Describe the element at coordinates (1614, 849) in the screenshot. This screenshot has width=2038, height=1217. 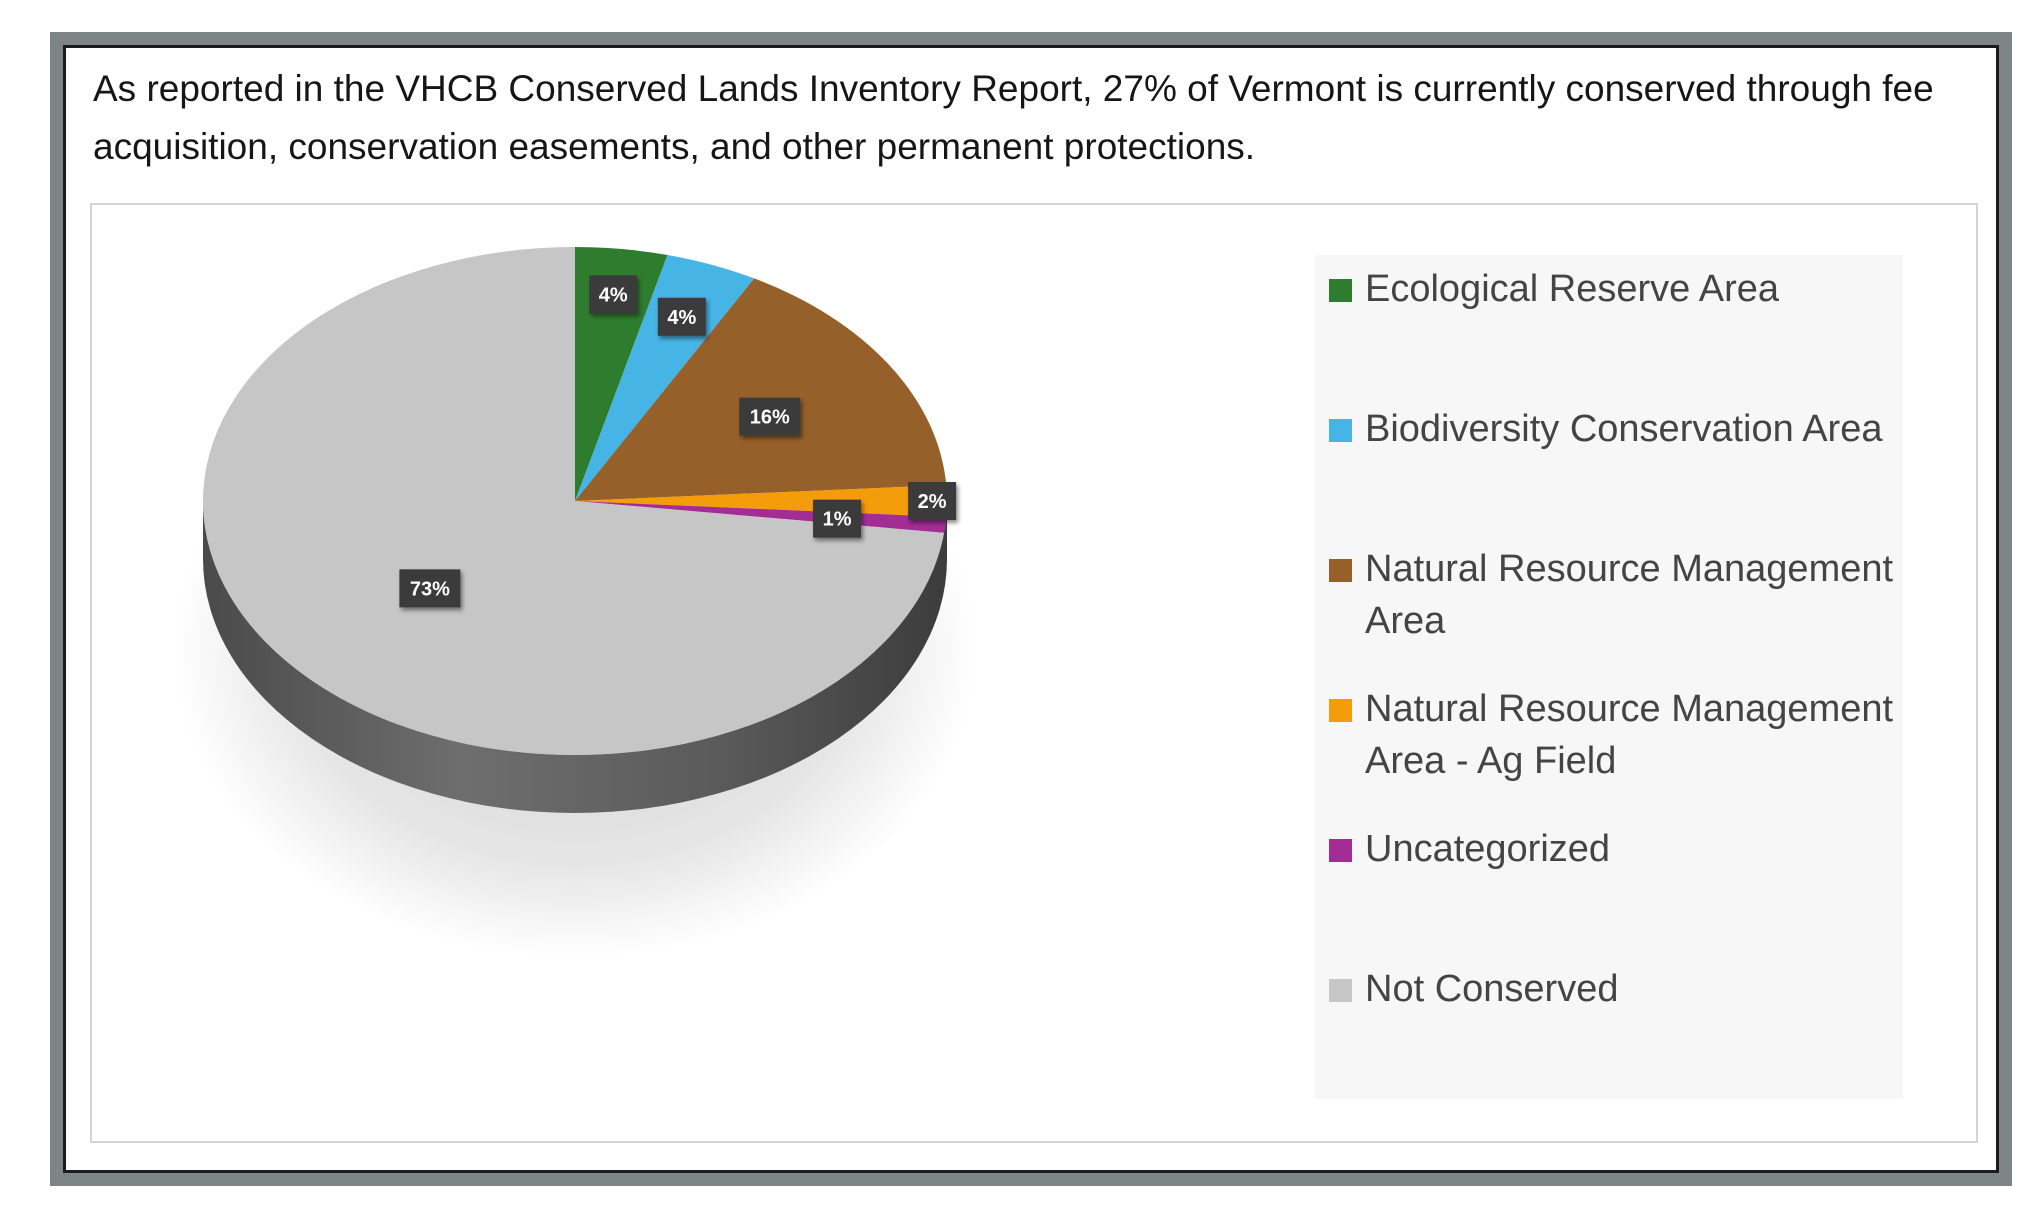
I see `legend-item-uncategorized: Uncategorized` at that location.